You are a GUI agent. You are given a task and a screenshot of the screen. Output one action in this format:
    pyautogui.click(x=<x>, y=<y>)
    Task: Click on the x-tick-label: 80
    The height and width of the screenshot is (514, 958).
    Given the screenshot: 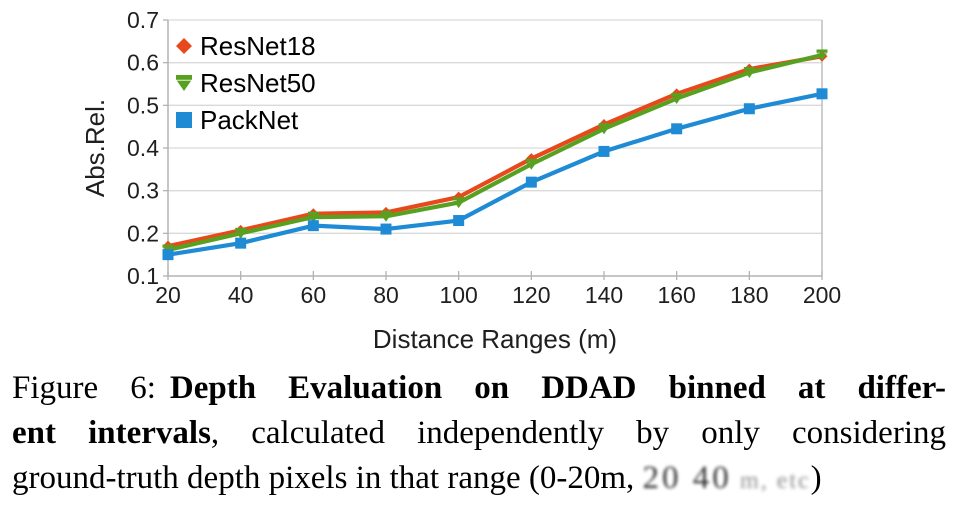 What is the action you would take?
    pyautogui.click(x=386, y=295)
    